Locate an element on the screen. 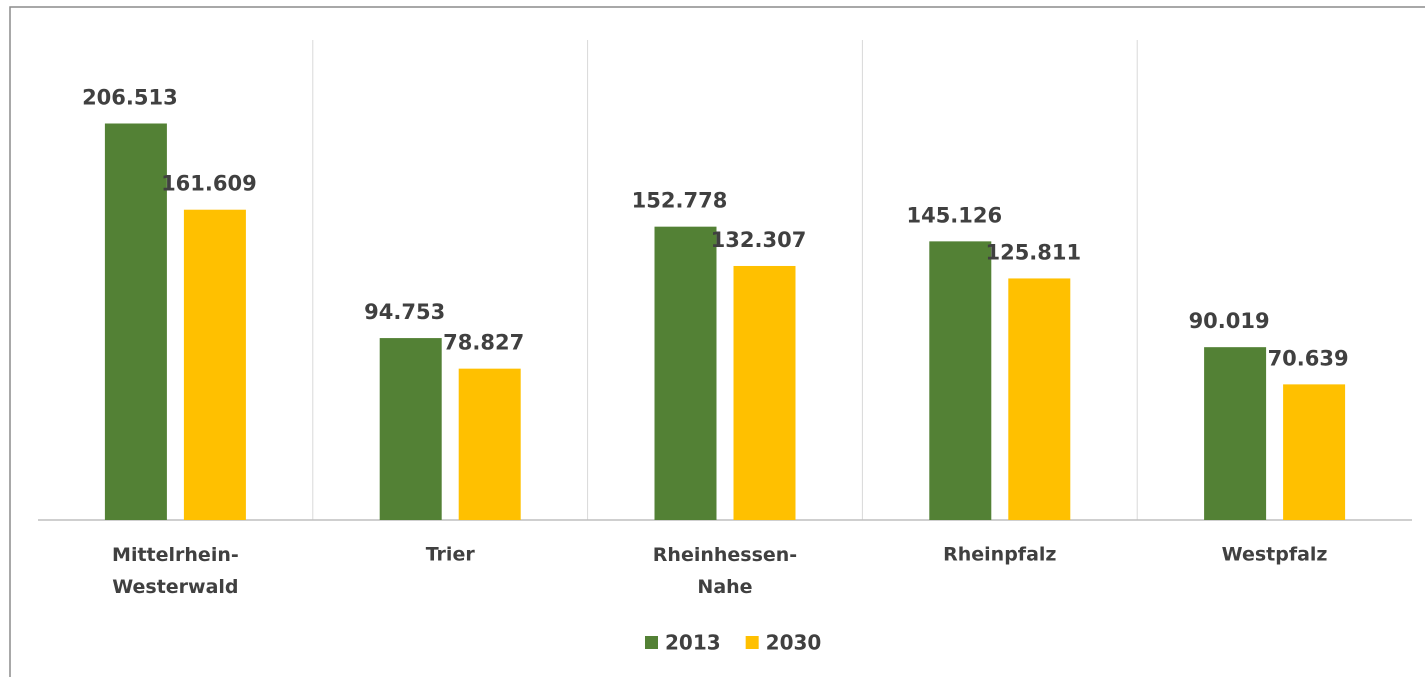 The height and width of the screenshot is (677, 1425). x-tick-label: Mittelrhein- Westerwald is located at coordinates (175, 571).